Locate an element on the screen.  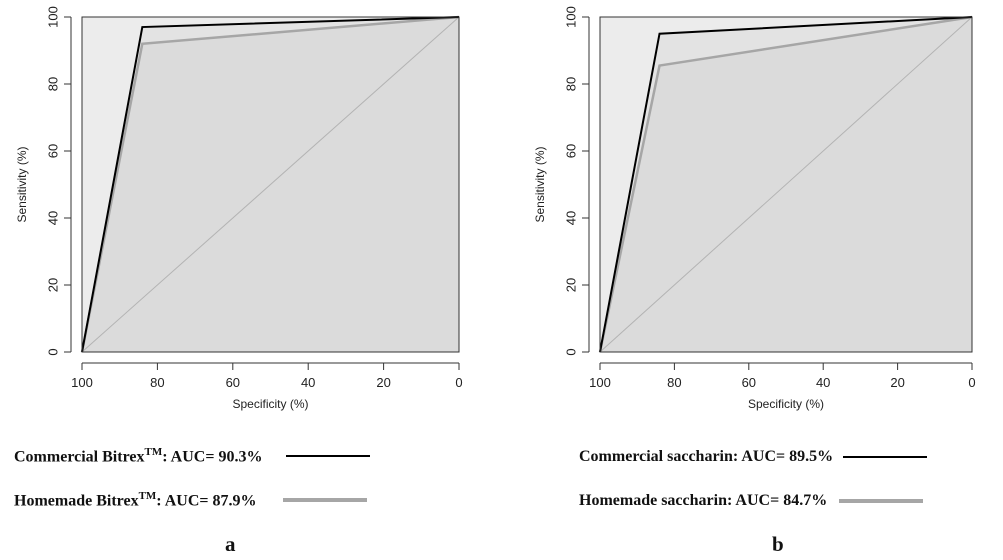
legend-label: Homemade BitrexTM: AUC= 87.9% is located at coordinates (135, 500).